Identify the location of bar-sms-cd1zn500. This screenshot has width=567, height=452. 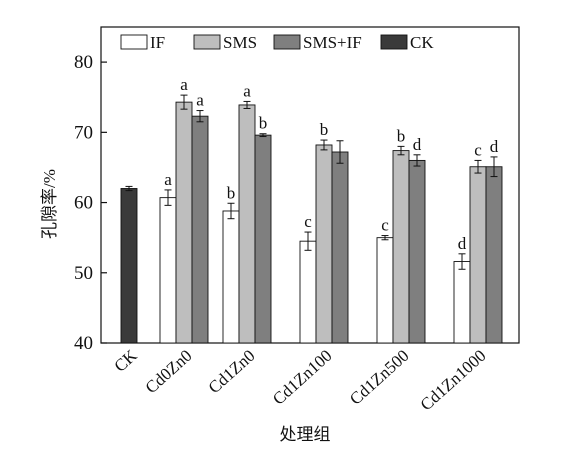
(401, 247).